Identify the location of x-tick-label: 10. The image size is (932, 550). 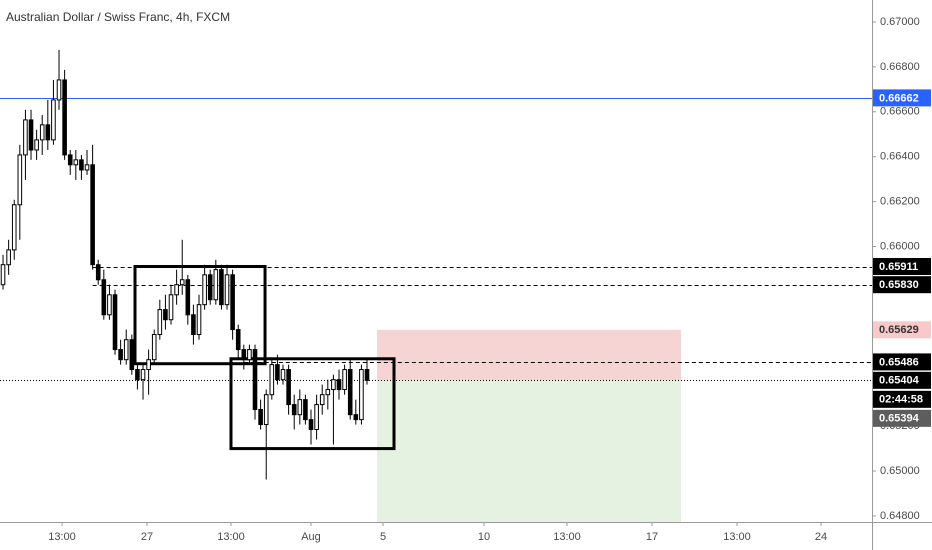
(484, 537).